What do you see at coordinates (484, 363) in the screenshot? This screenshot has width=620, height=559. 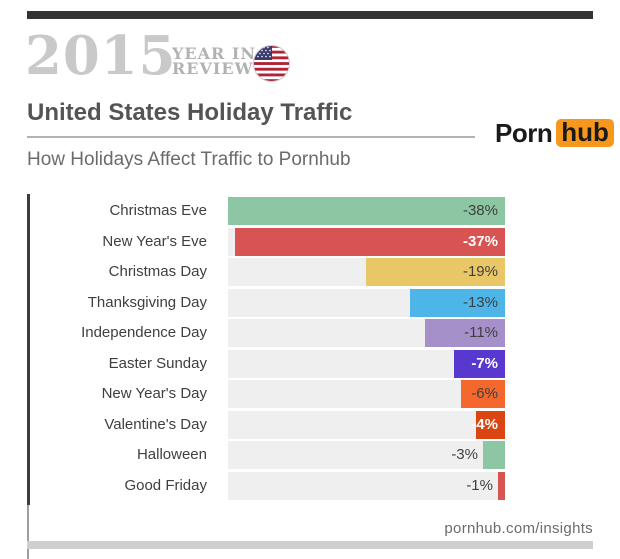 I see `row-value: -7%` at bounding box center [484, 363].